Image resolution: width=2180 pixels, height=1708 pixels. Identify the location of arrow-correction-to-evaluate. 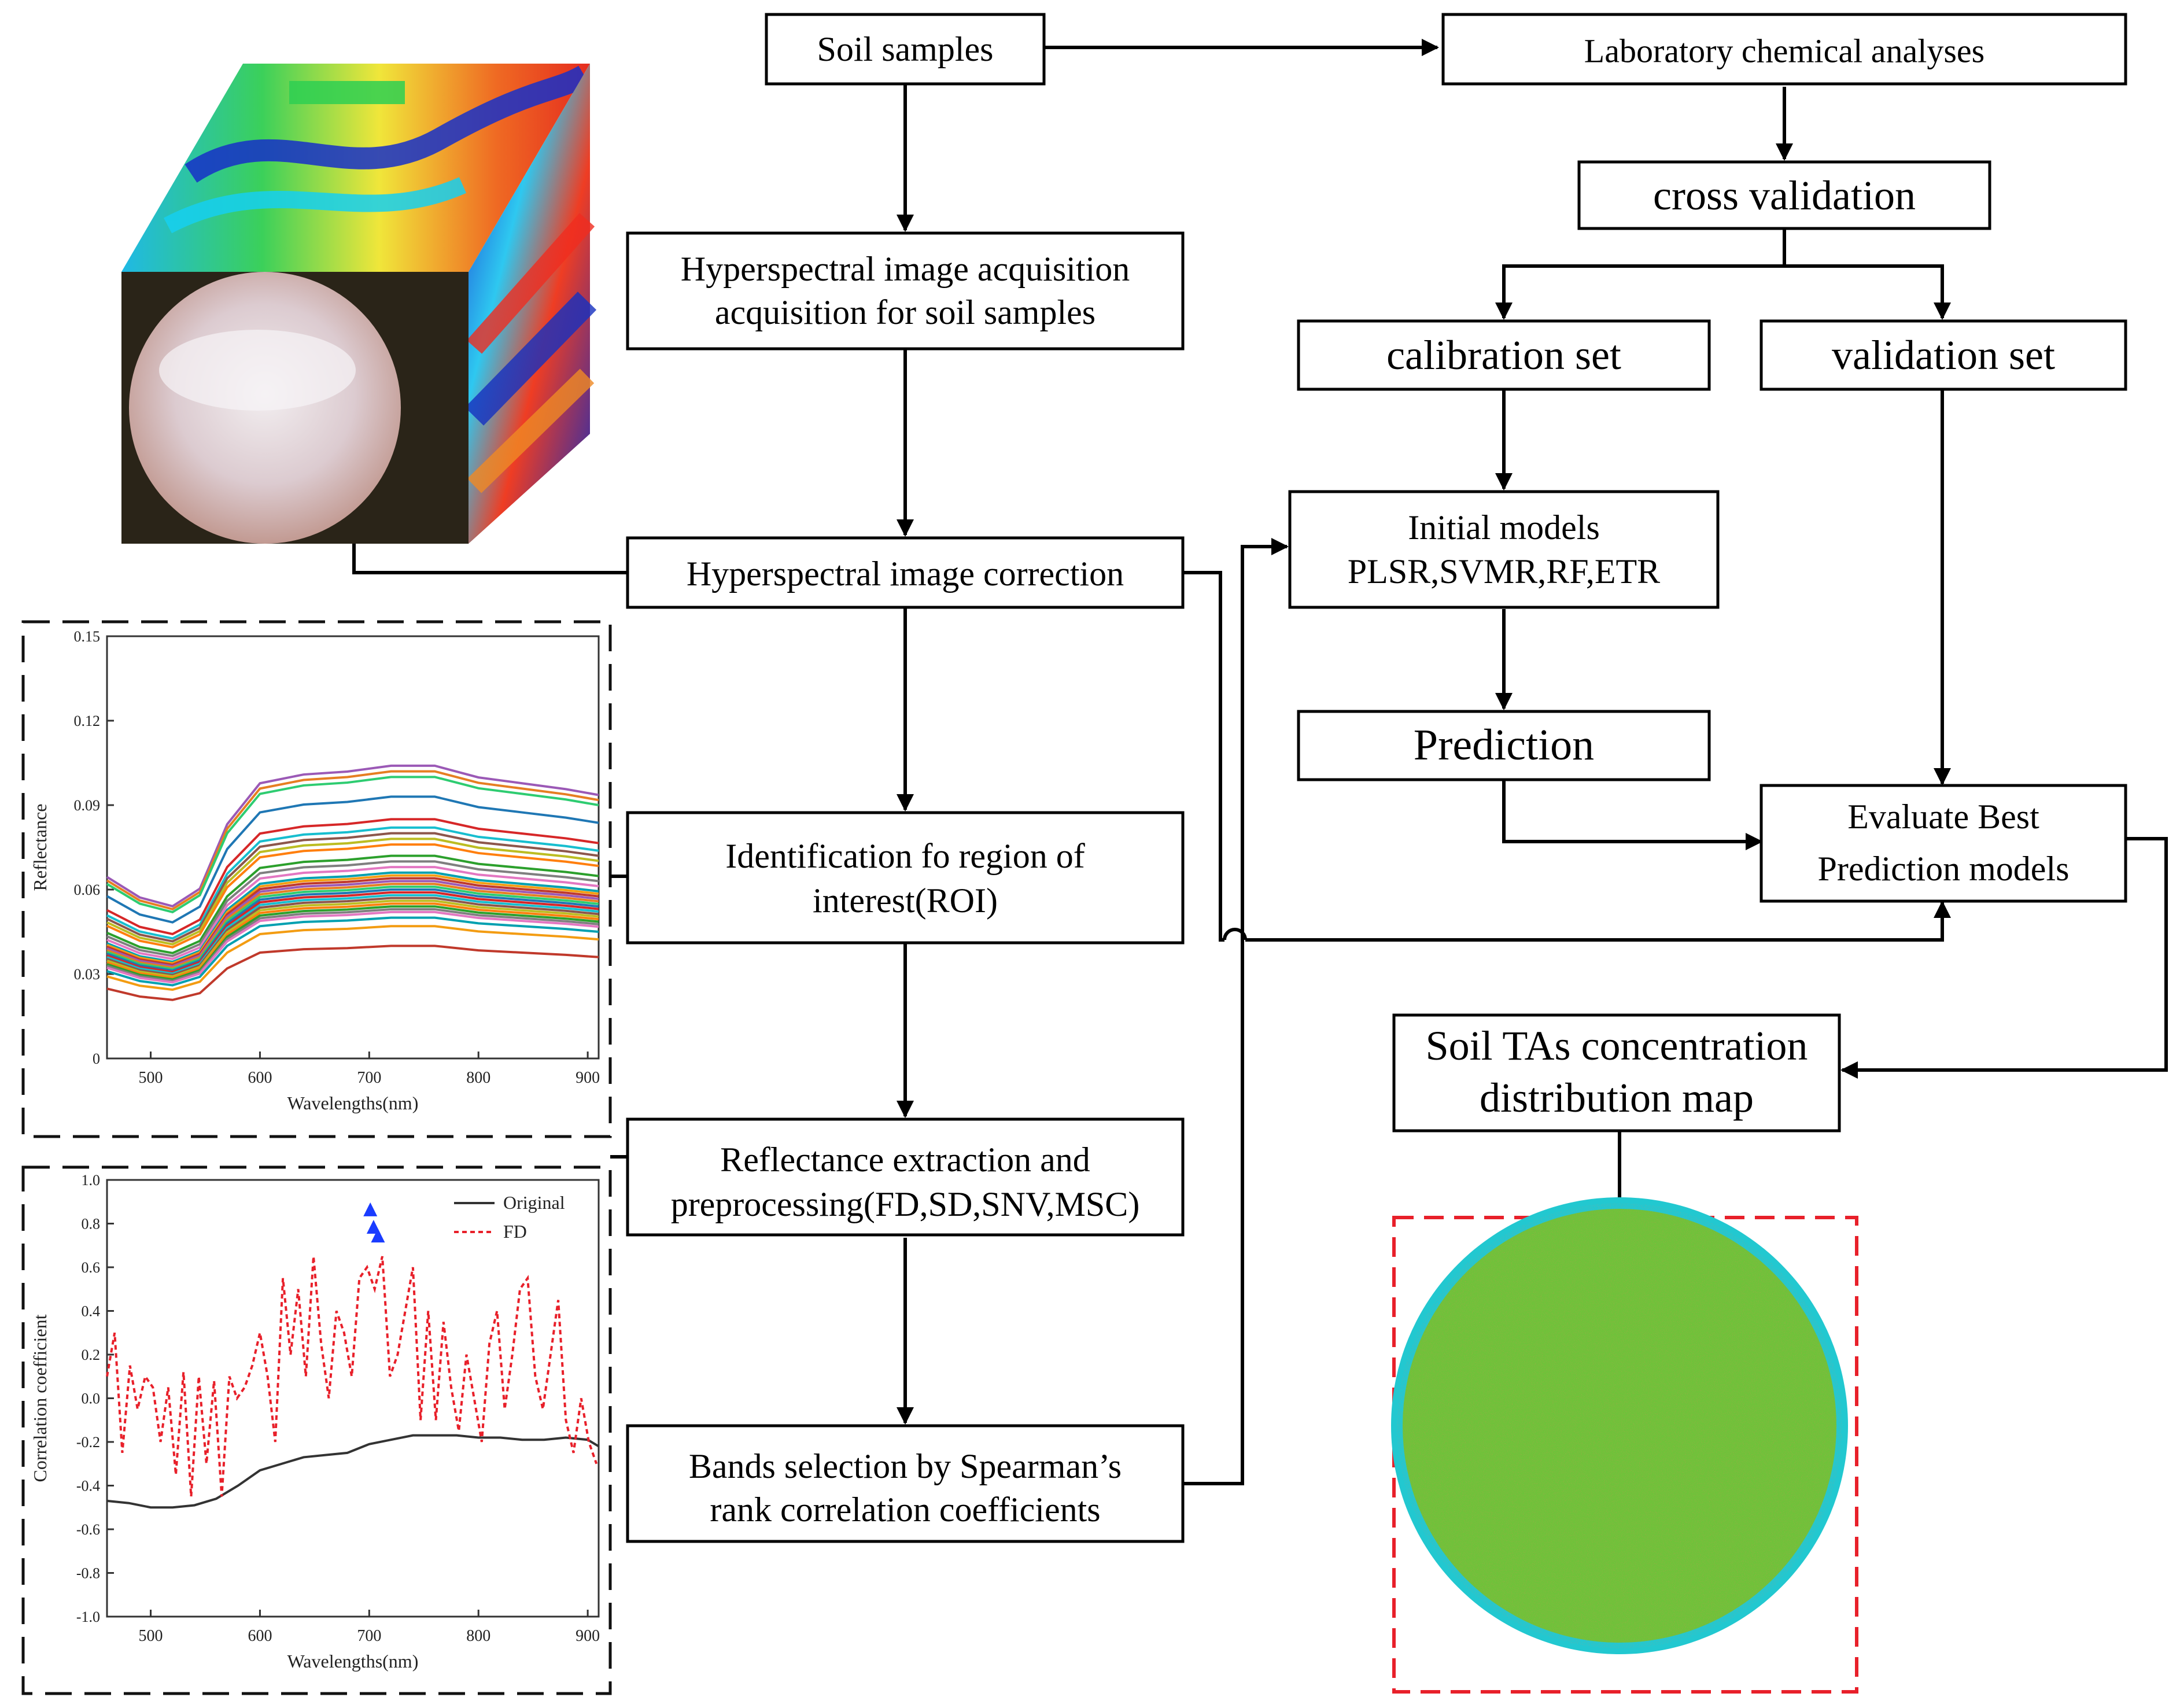
(1598, 922).